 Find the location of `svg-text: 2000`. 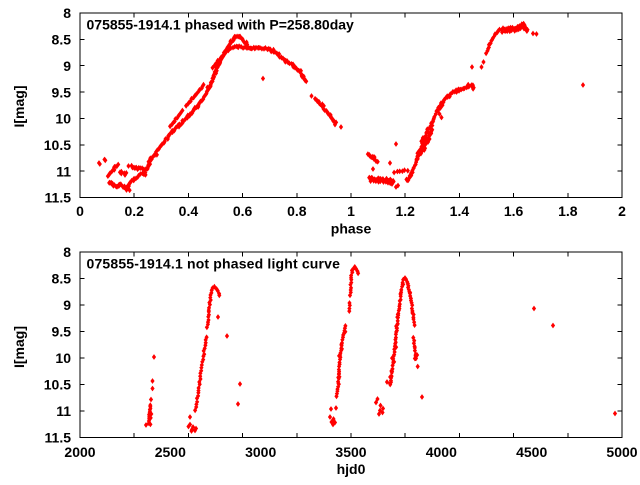

svg-text: 2000 is located at coordinates (79, 452).